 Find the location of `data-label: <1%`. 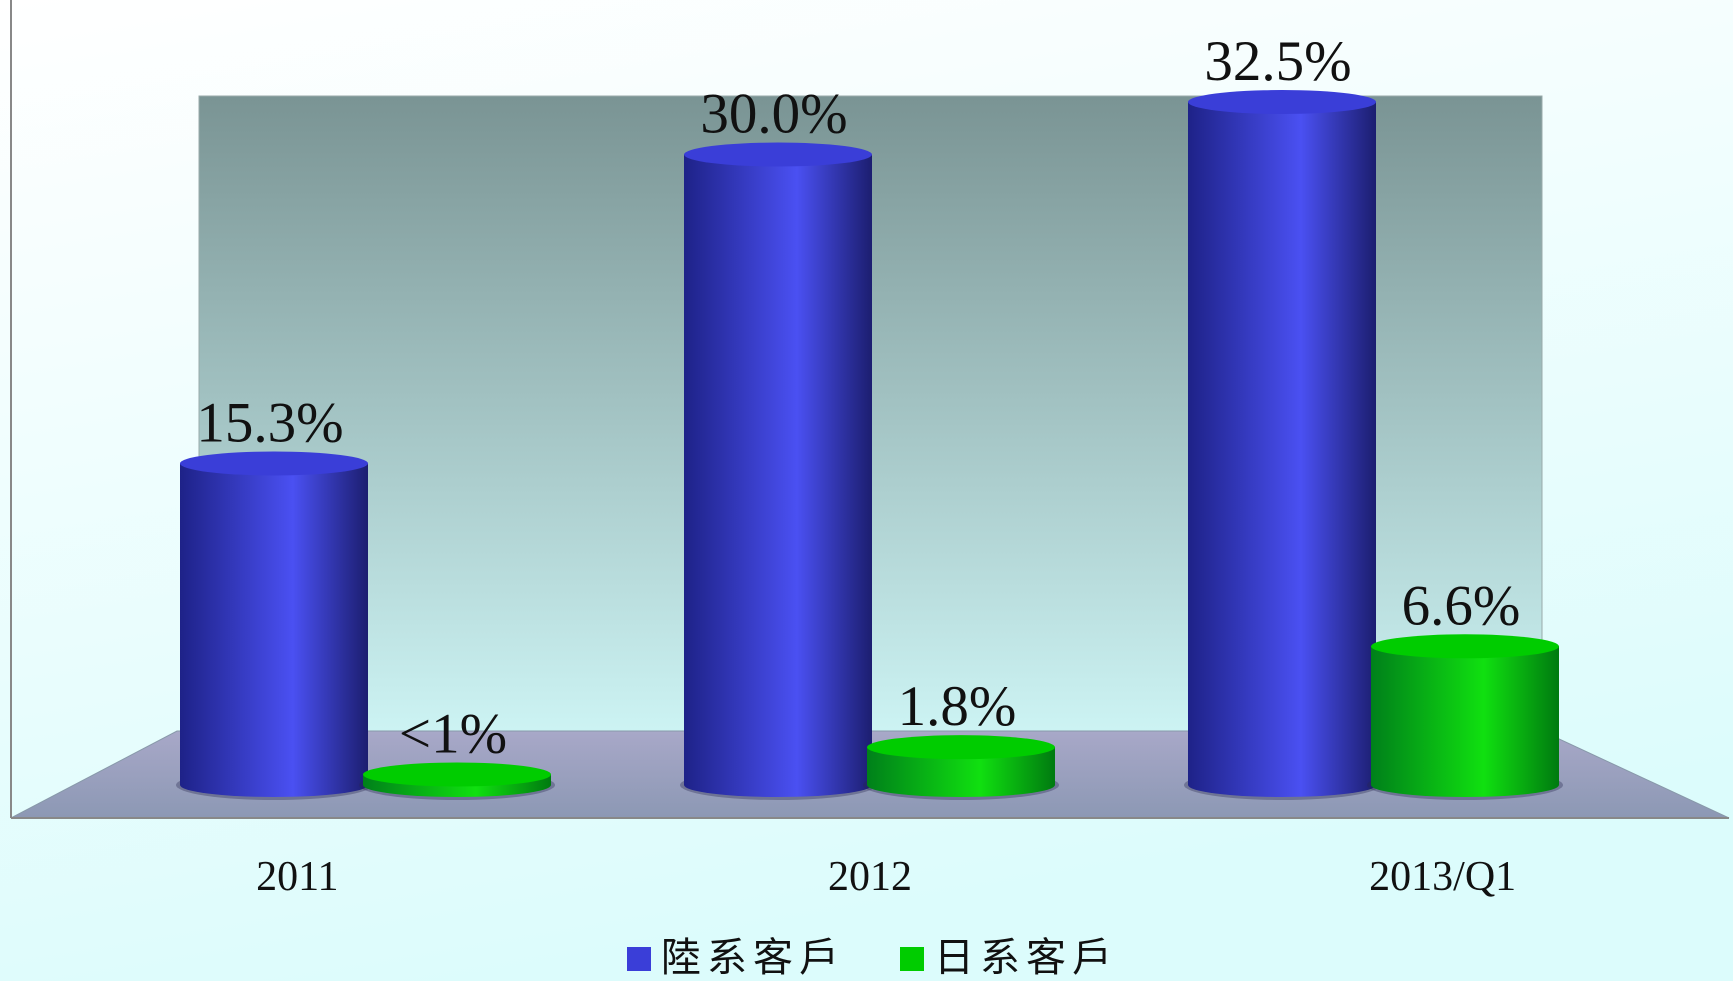

data-label: <1% is located at coordinates (453, 733).